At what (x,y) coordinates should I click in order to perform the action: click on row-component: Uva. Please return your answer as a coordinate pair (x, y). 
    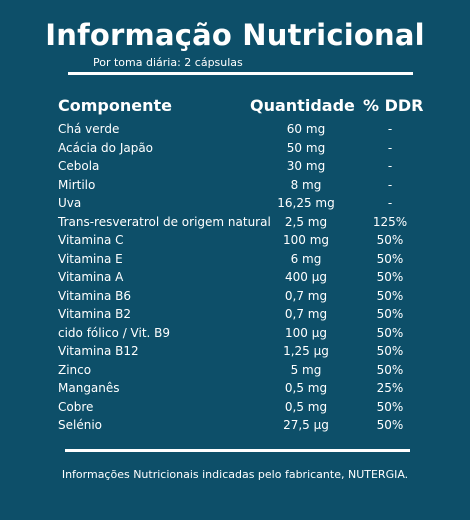
    Looking at the image, I should click on (70, 203).